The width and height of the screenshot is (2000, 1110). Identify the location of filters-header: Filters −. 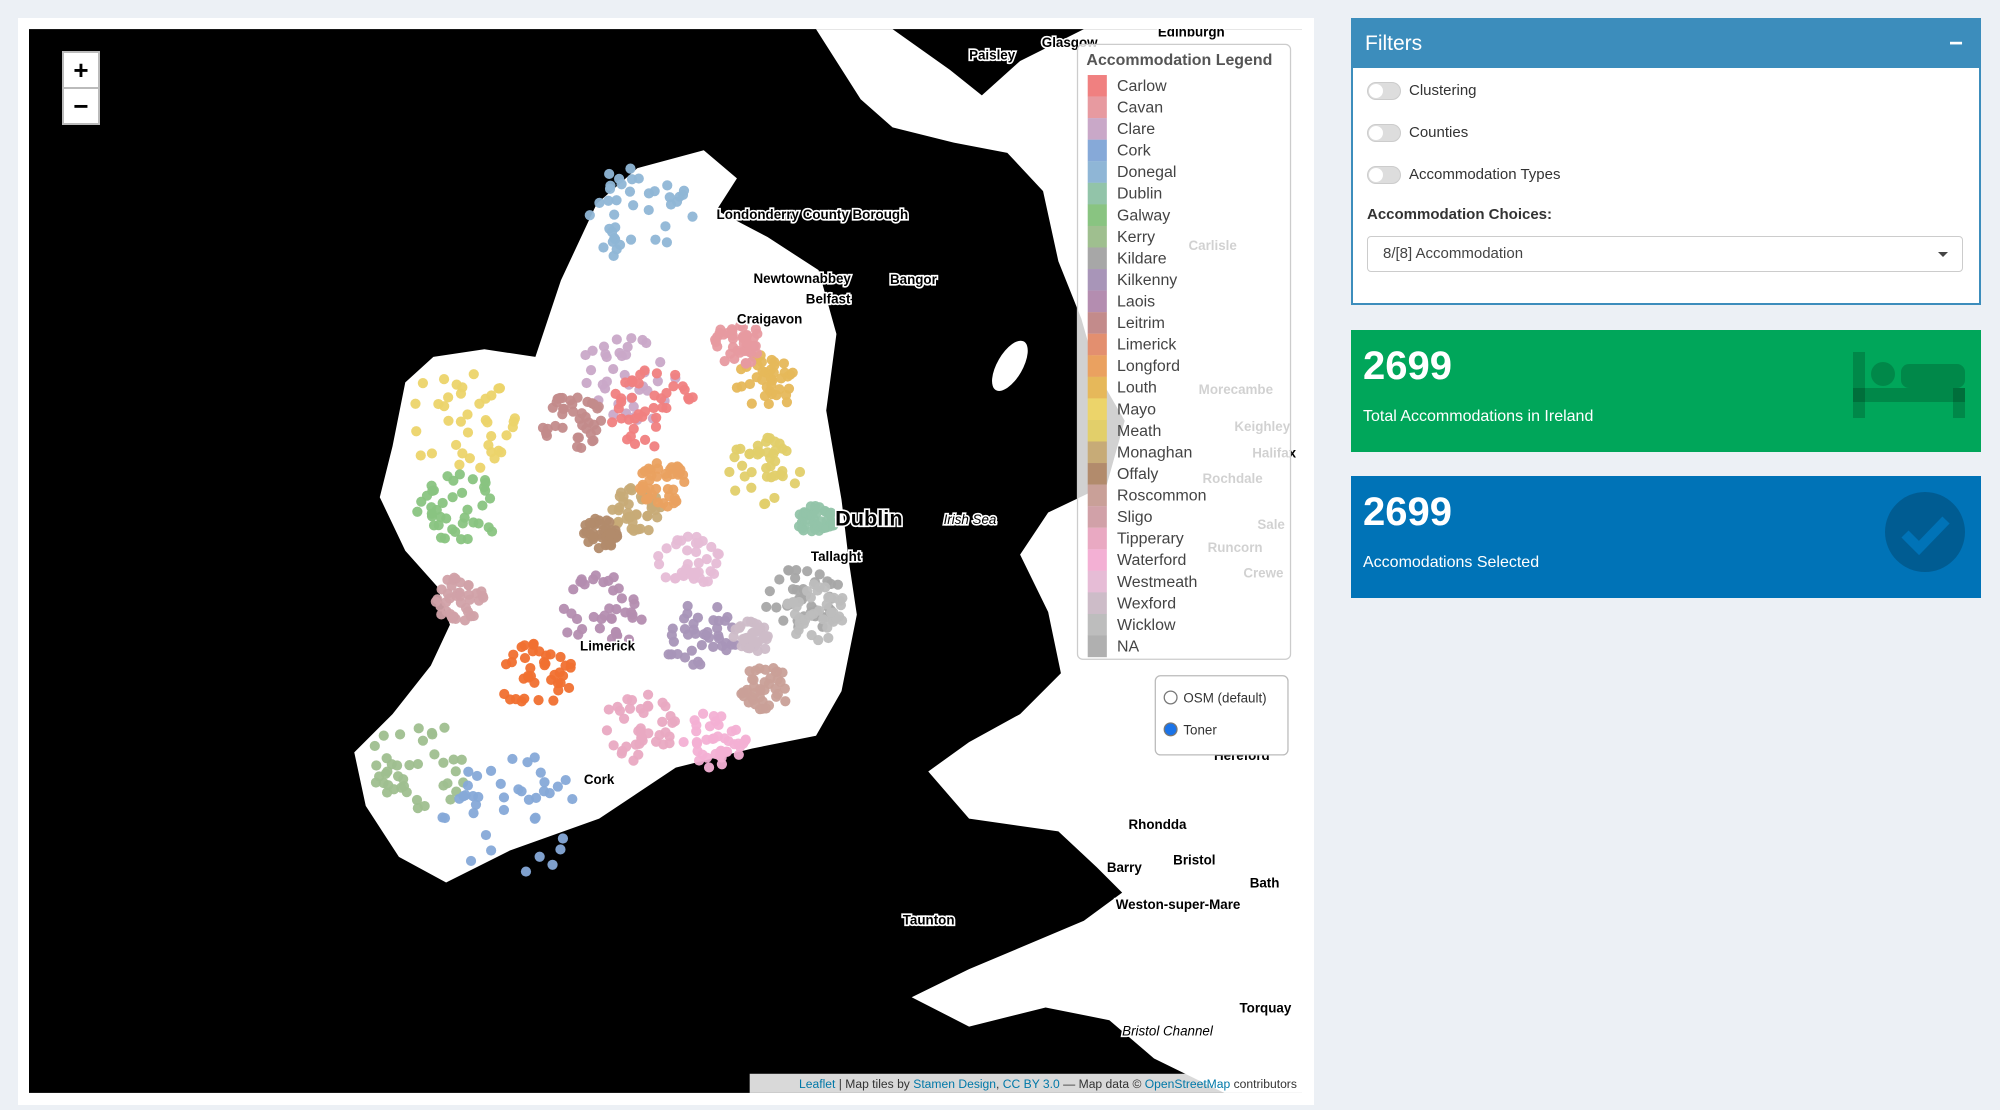
(1666, 44).